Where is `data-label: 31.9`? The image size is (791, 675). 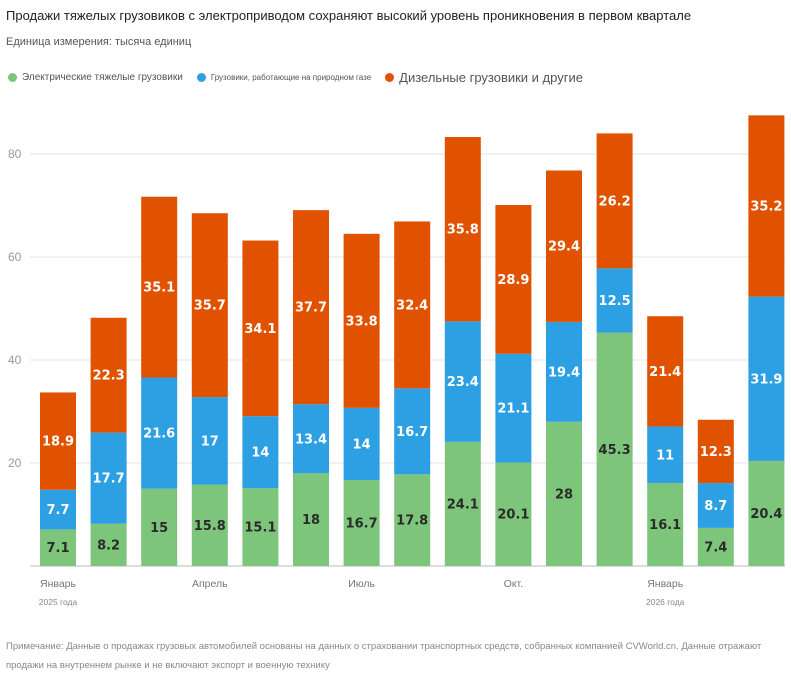 data-label: 31.9 is located at coordinates (766, 379).